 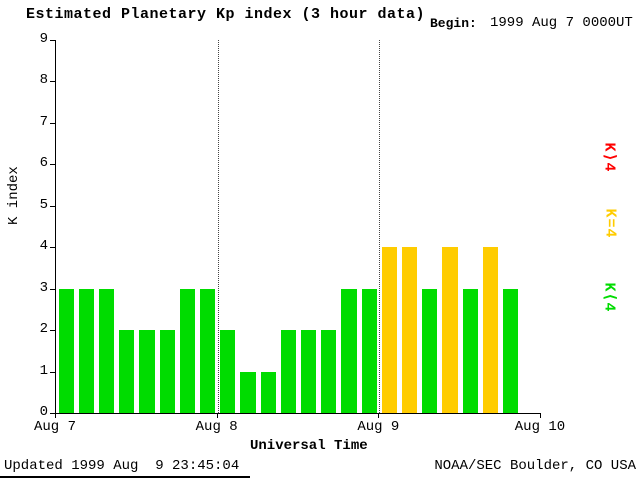 I want to click on y-axis-label: K index, so click(x=14, y=195).